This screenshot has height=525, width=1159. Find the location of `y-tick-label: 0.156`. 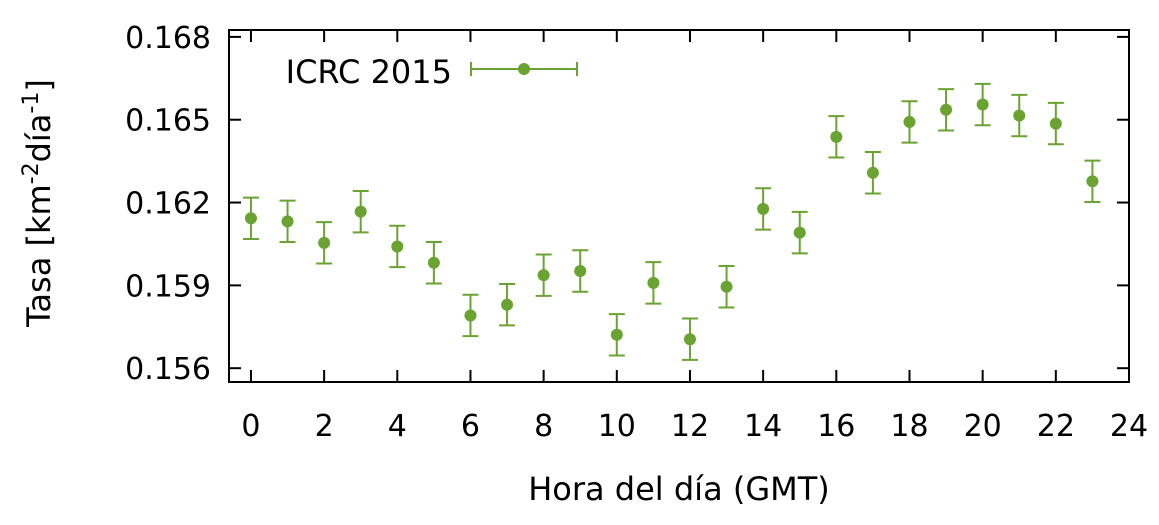

y-tick-label: 0.156 is located at coordinates (168, 369).